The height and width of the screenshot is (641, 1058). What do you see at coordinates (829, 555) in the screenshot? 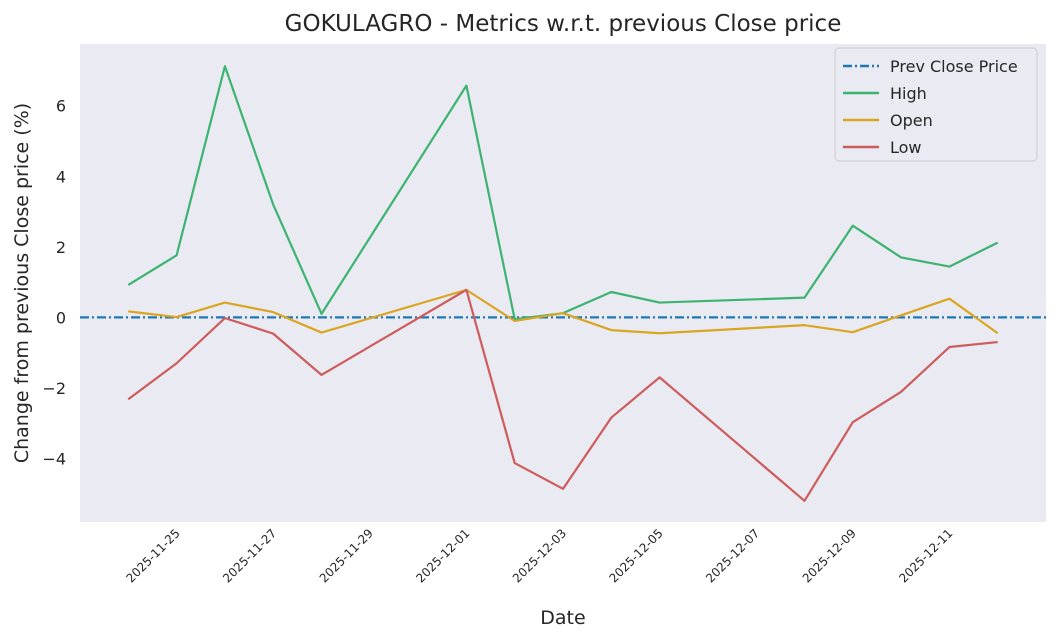
I see `x-tick-label: 2025-12-09` at bounding box center [829, 555].